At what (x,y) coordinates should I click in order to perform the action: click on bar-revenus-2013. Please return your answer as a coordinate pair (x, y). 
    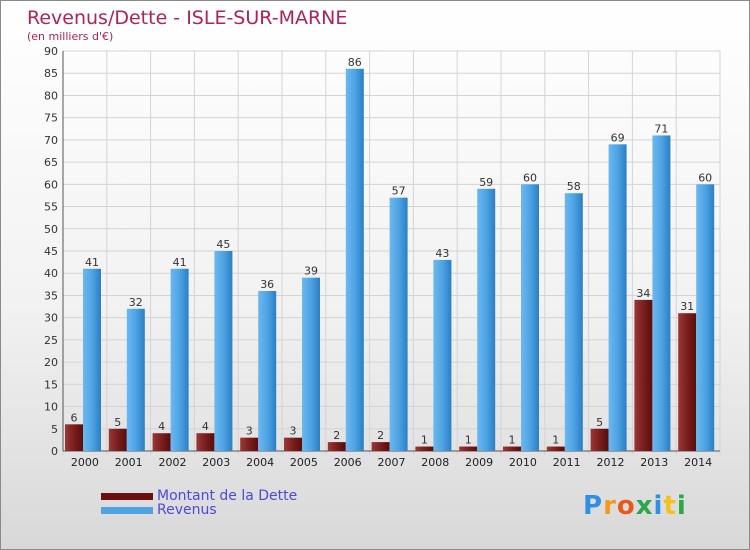
    Looking at the image, I should click on (661, 293).